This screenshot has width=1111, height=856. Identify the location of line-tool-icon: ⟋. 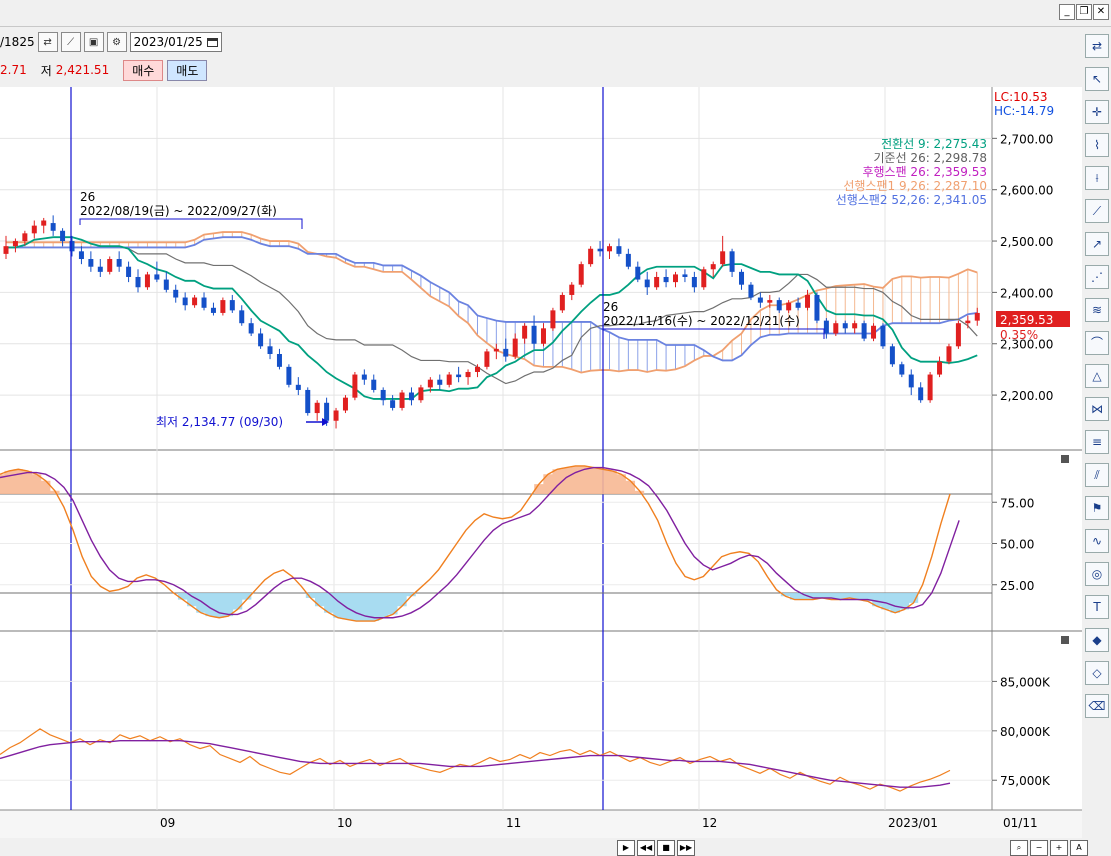
(70, 42).